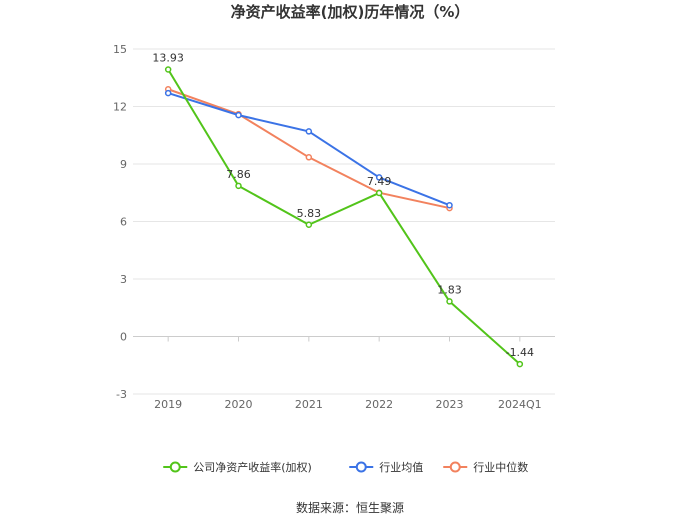 The image size is (700, 525). What do you see at coordinates (121, 394) in the screenshot?
I see `y-tick-label: -3` at bounding box center [121, 394].